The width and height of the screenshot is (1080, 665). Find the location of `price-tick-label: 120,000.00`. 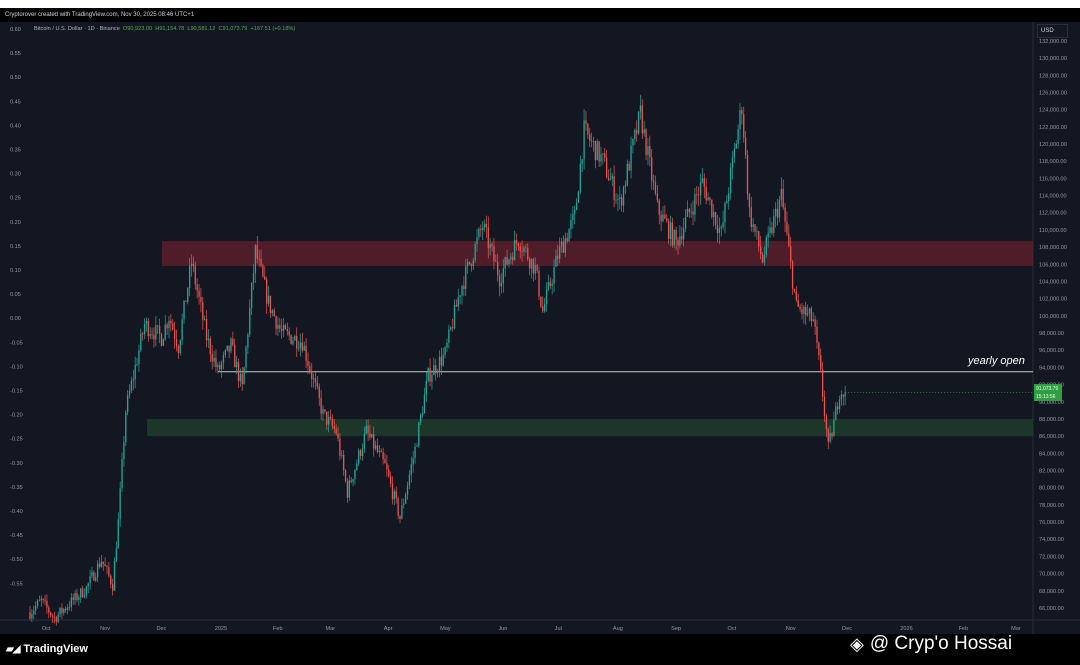

price-tick-label: 120,000.00 is located at coordinates (1053, 145).